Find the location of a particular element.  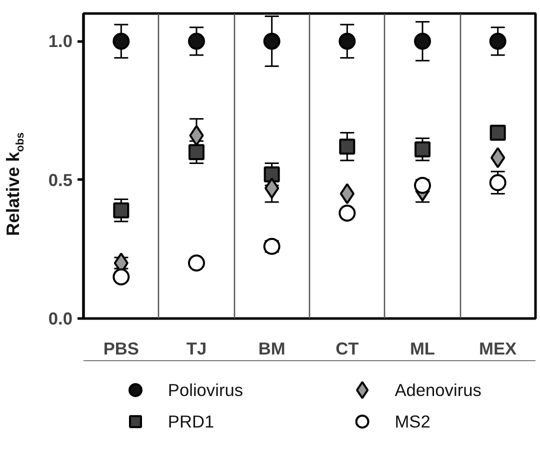

x-tick-label: CT is located at coordinates (348, 348).